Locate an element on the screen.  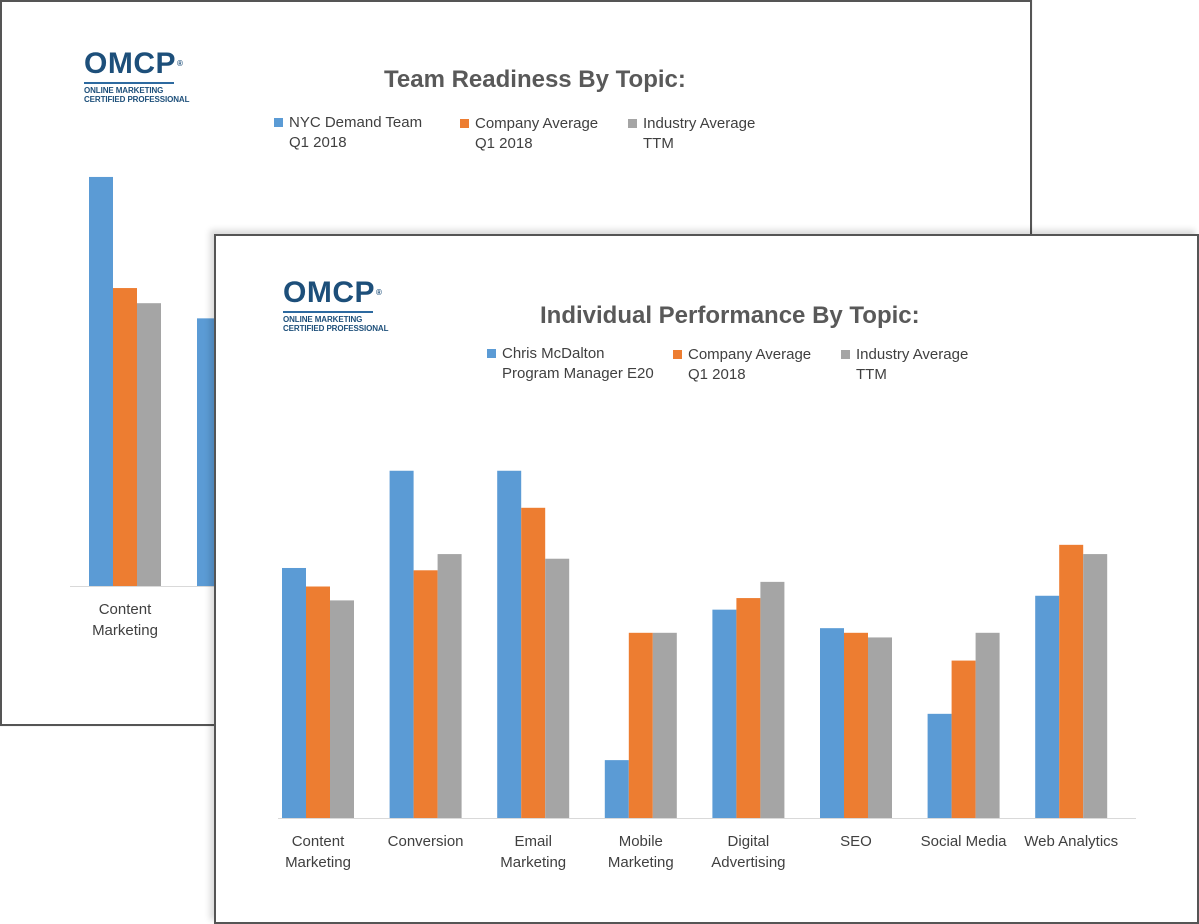
chart-title: Team Readiness By Topic: is located at coordinates (535, 79).